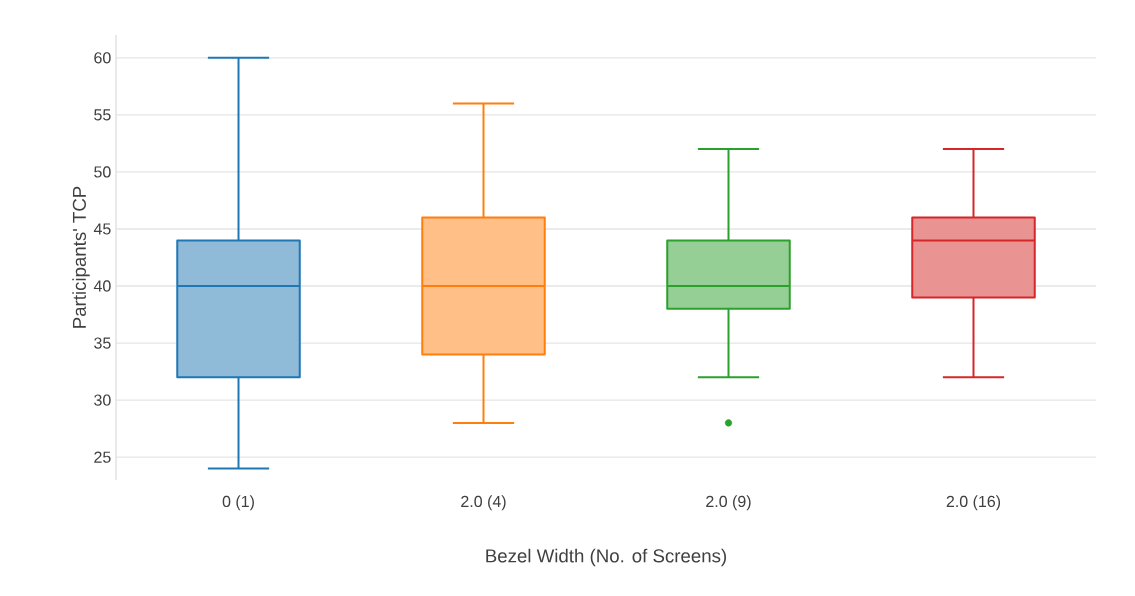  What do you see at coordinates (102, 286) in the screenshot?
I see `y-tick-label: 40` at bounding box center [102, 286].